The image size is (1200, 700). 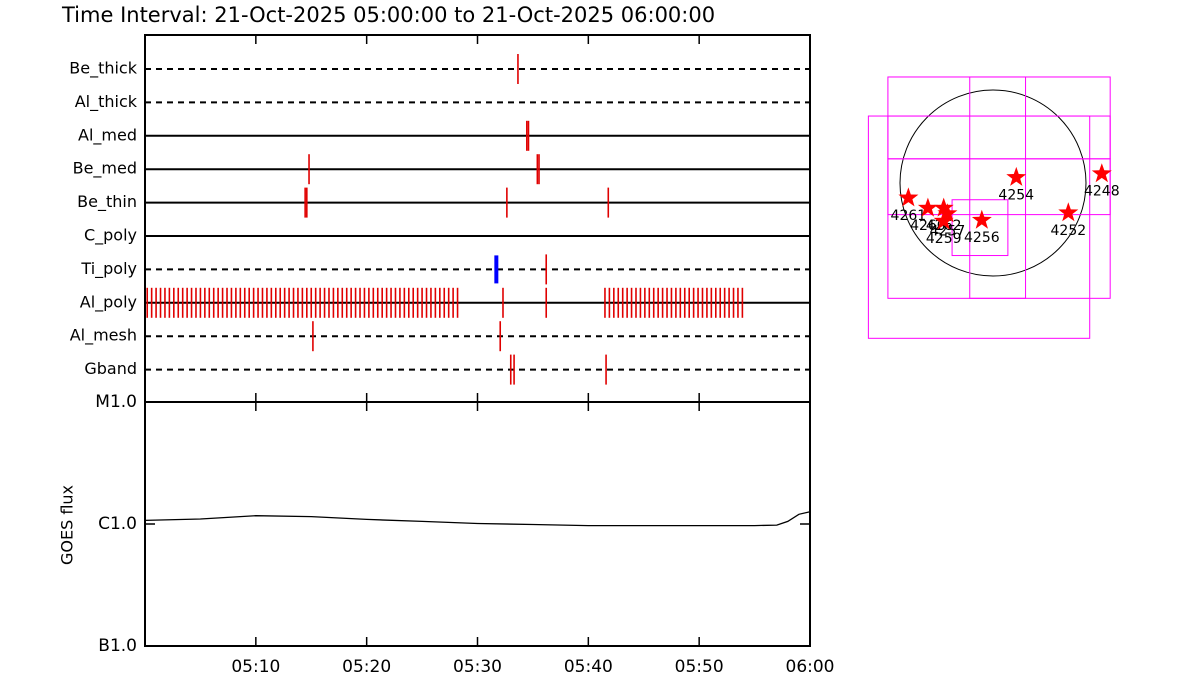 What do you see at coordinates (1016, 195) in the screenshot?
I see `region-label: 4254` at bounding box center [1016, 195].